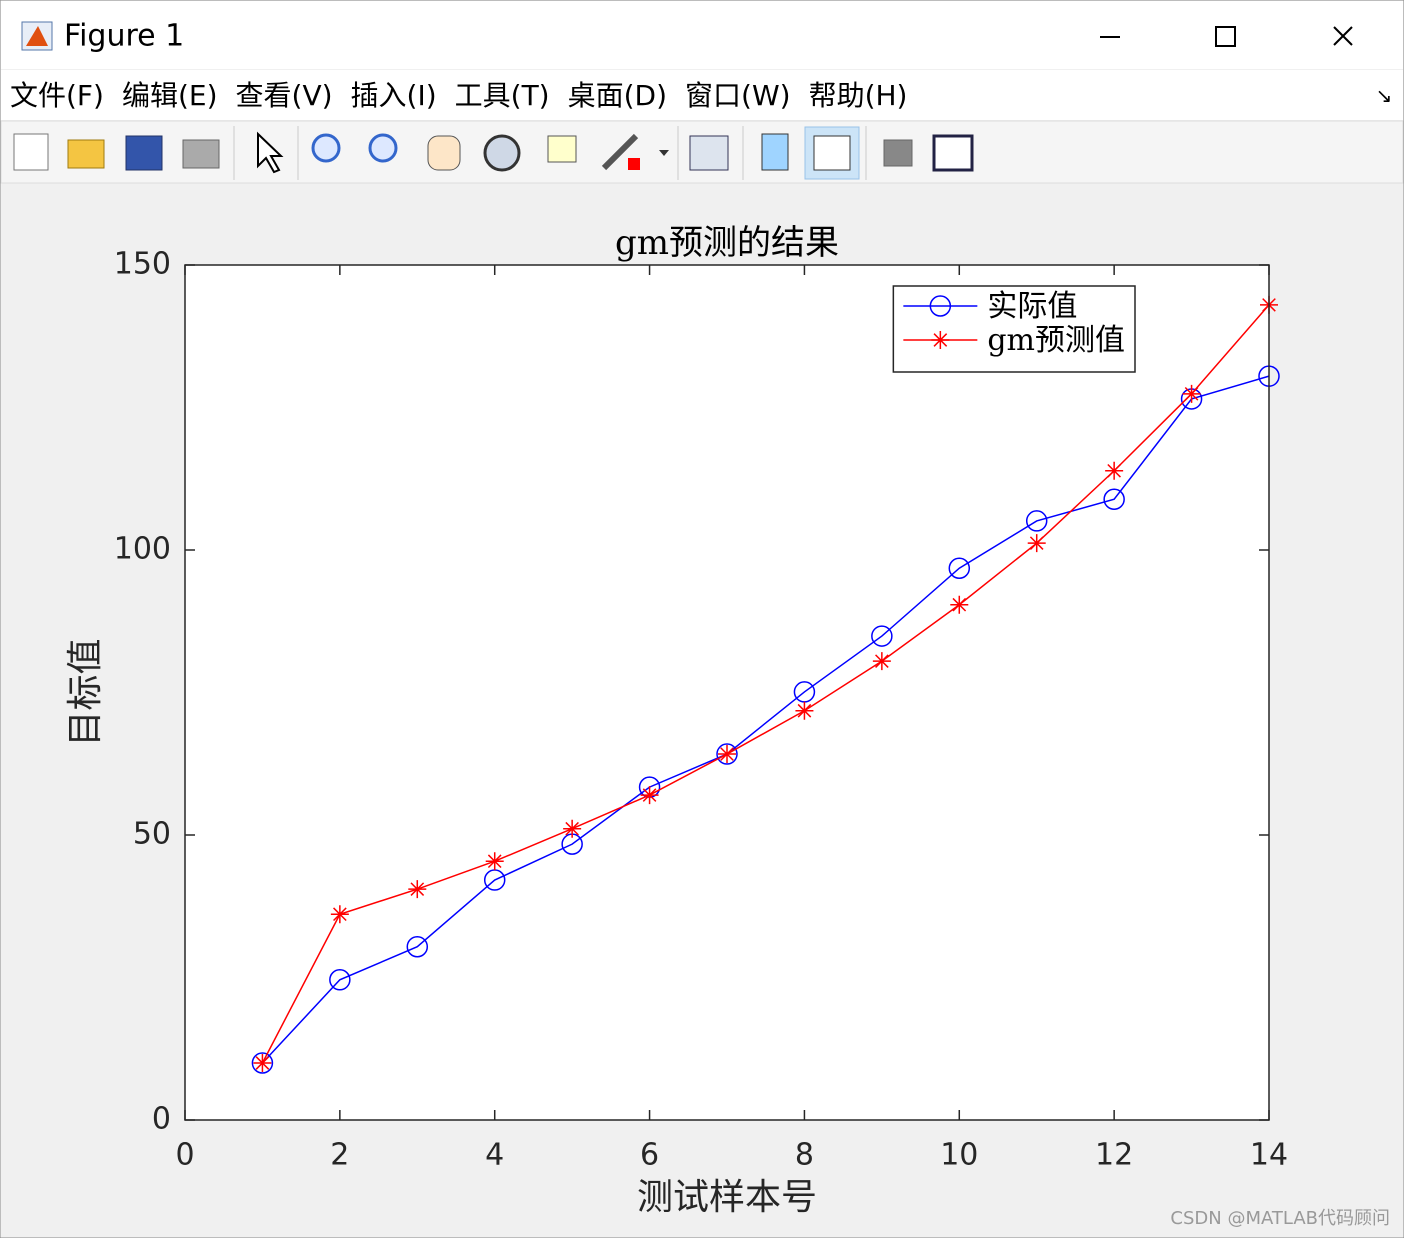 Image resolution: width=1404 pixels, height=1242 pixels. I want to click on window-title: Figure 1, so click(124, 36).